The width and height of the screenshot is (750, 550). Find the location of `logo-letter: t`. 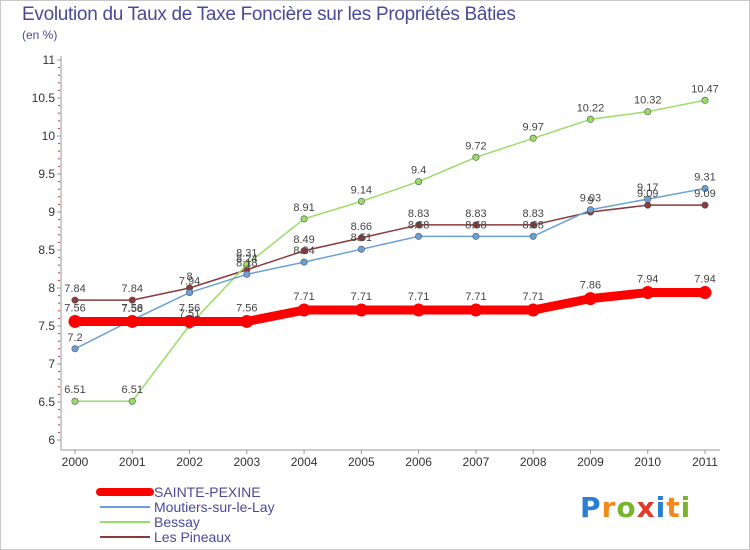

logo-letter: t is located at coordinates (673, 507).